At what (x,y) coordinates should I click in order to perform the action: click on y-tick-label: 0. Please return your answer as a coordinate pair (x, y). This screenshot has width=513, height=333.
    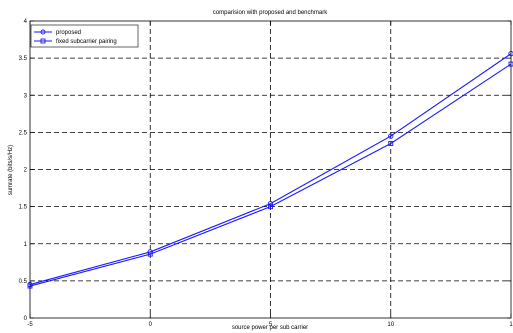
    Looking at the image, I should click on (26, 319).